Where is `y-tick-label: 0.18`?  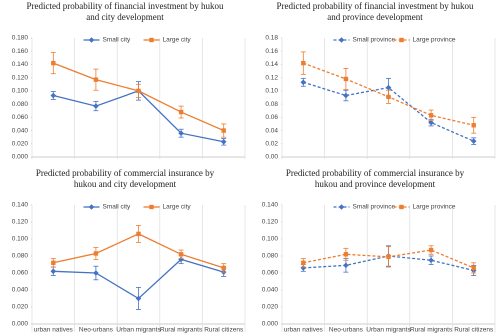
y-tick-label: 0.18 is located at coordinates (271, 38).